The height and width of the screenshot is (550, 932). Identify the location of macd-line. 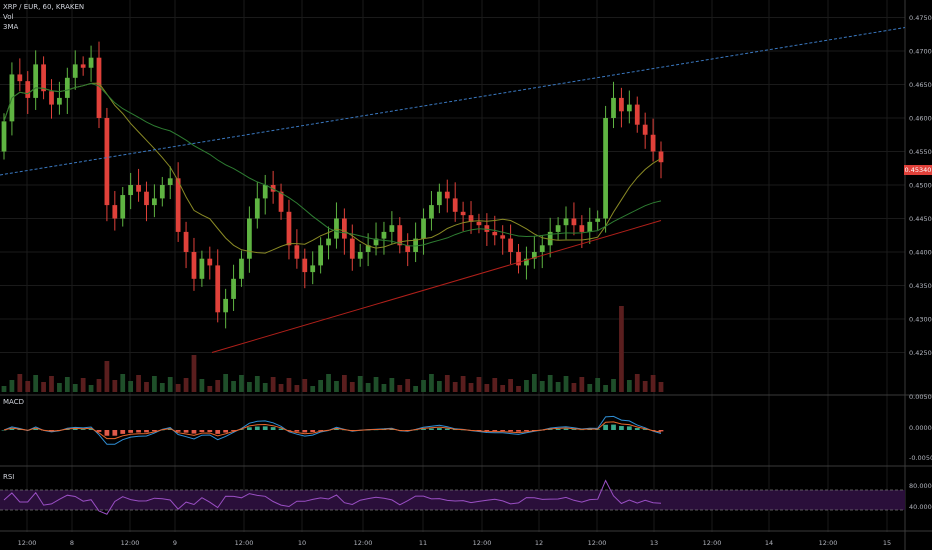
(332, 430).